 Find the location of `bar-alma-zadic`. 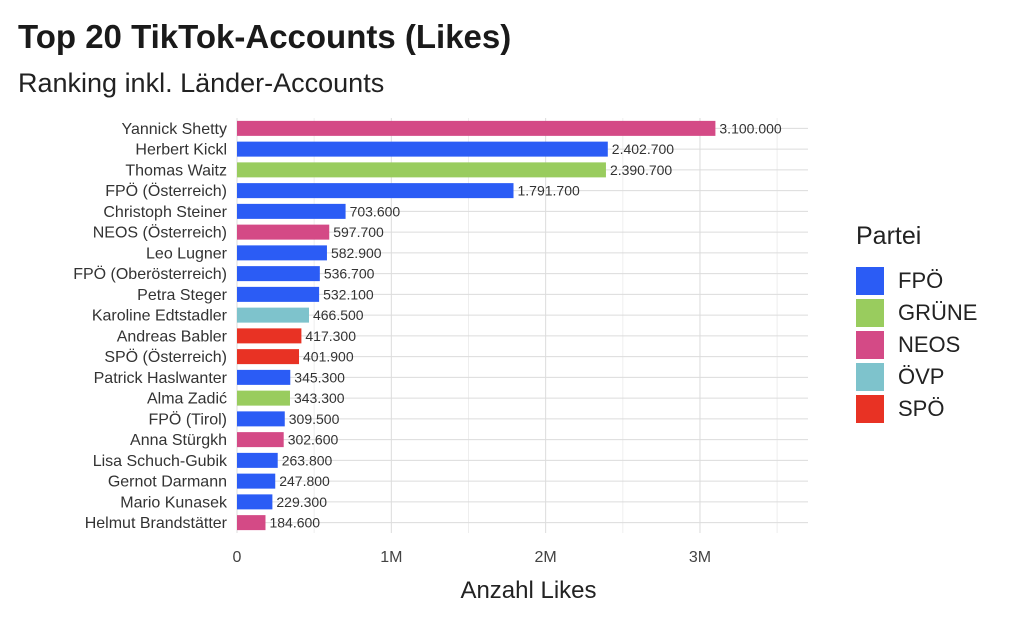

bar-alma-zadic is located at coordinates (263, 398).